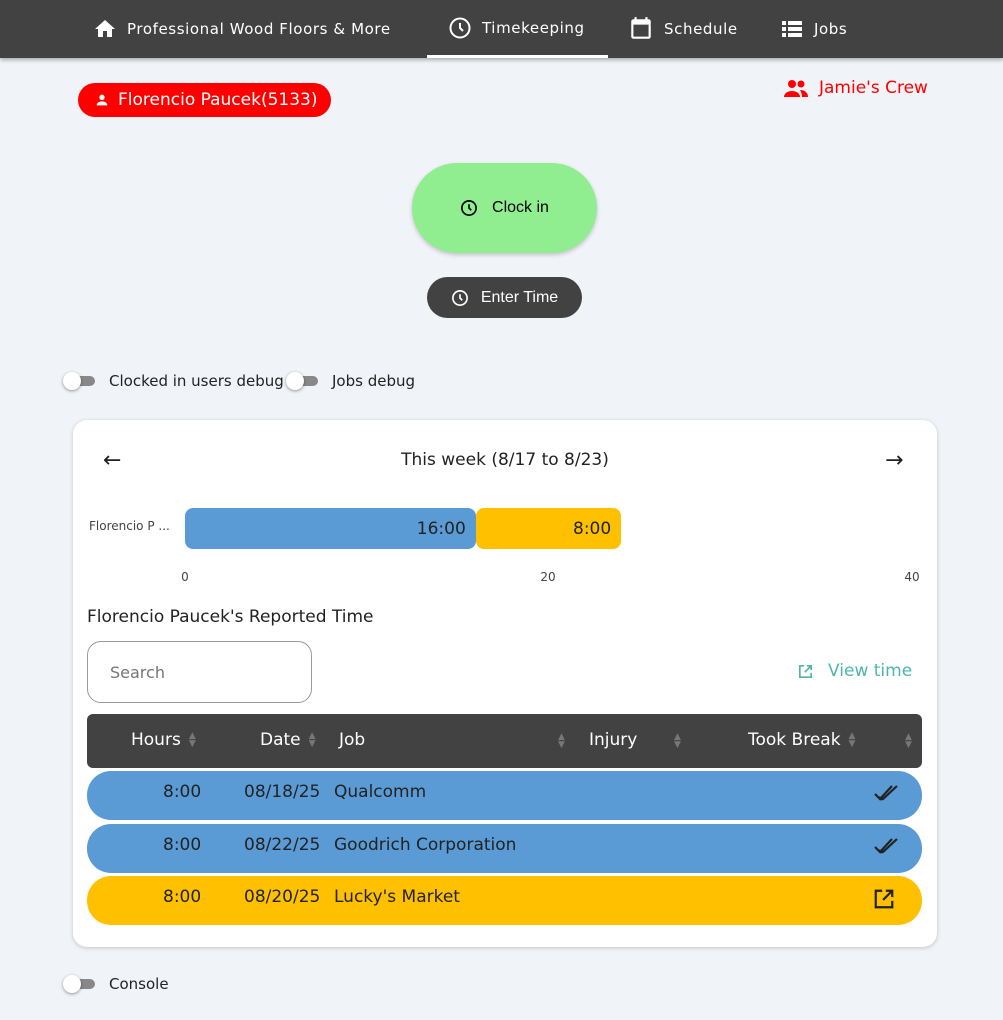 Image resolution: width=1003 pixels, height=1020 pixels. What do you see at coordinates (504, 795) in the screenshot?
I see `table-row: 8:00 08/18/25 Qualcomm` at bounding box center [504, 795].